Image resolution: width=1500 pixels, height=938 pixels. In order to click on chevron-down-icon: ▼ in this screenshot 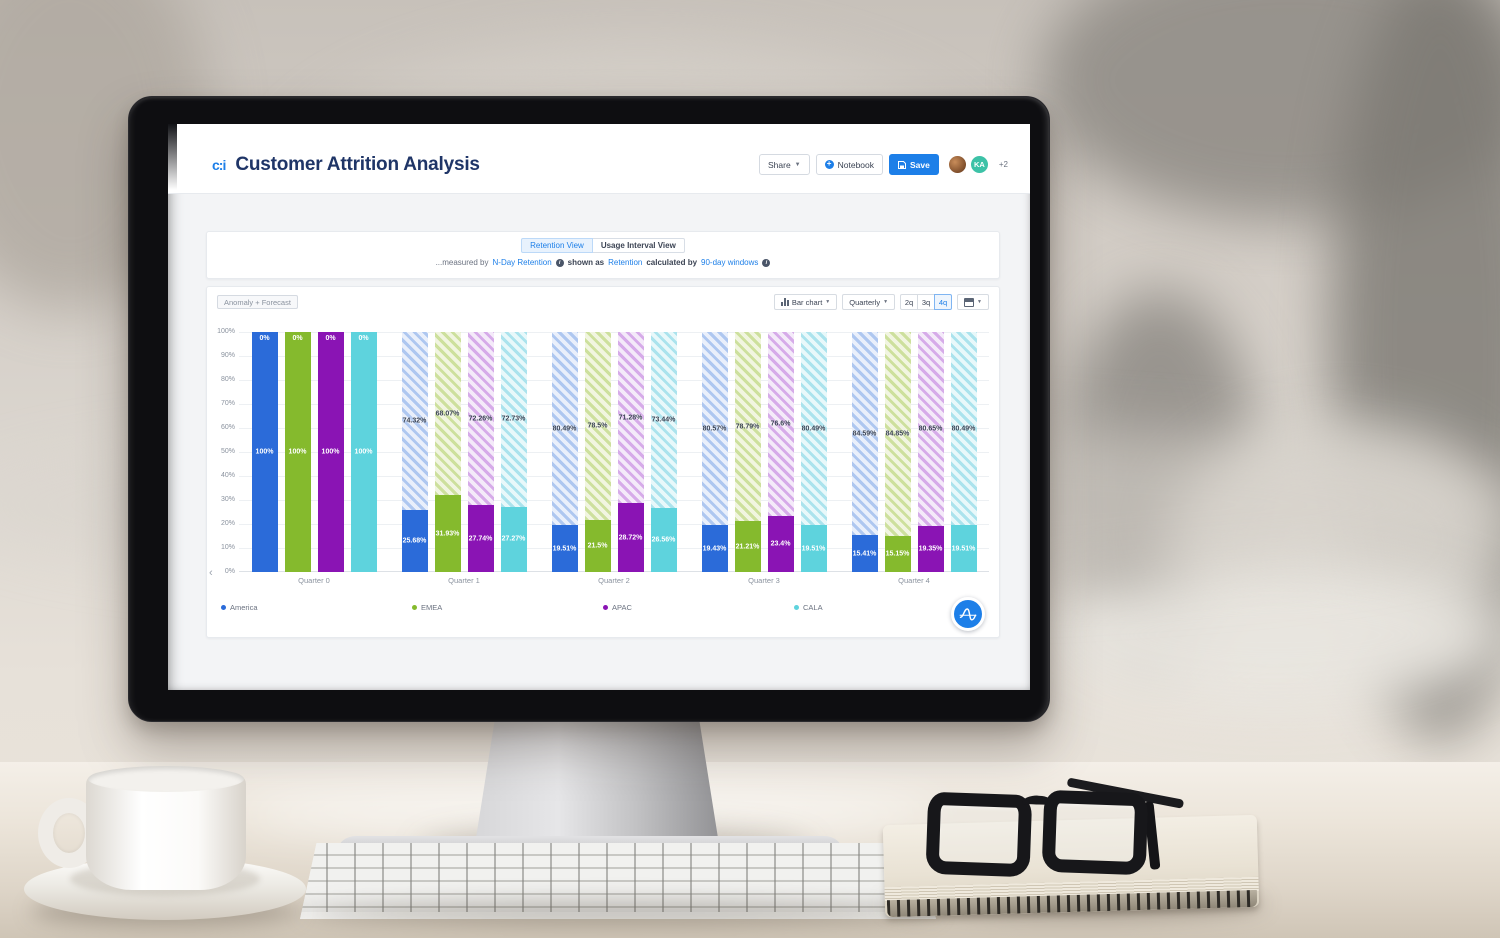, I will do `click(828, 302)`.